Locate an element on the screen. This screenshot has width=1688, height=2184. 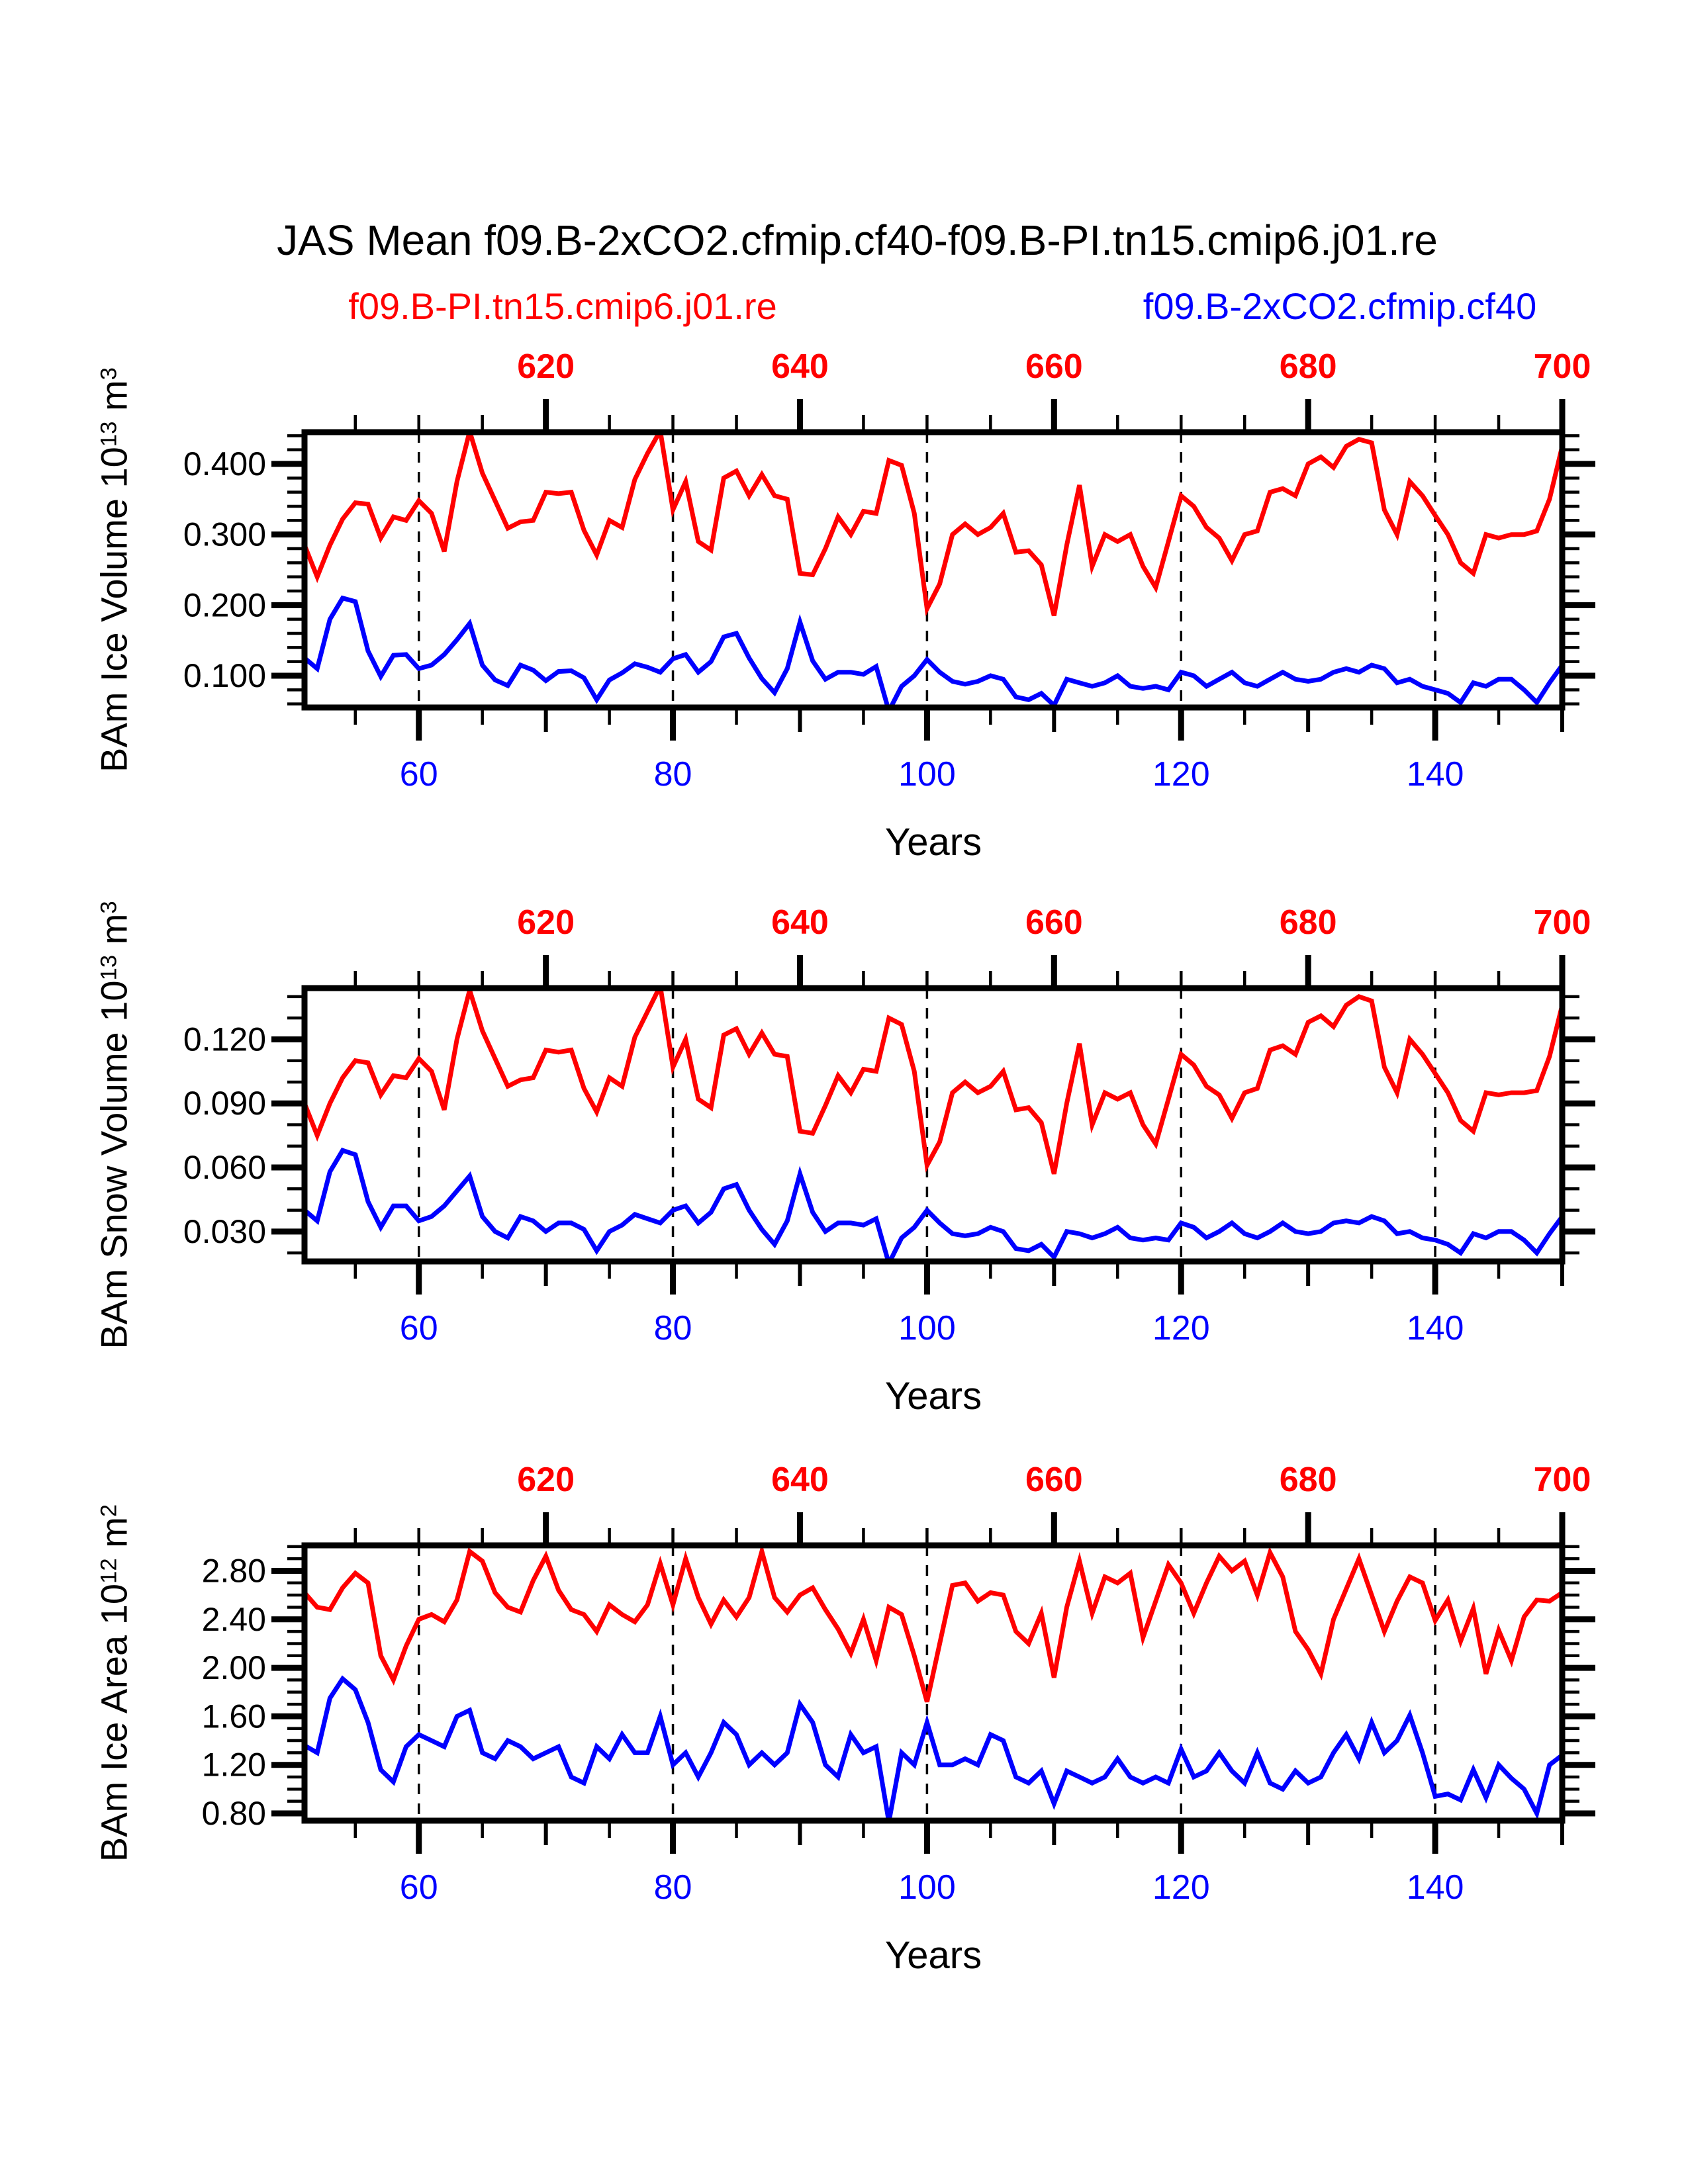
y-tick-label: 0.100 is located at coordinates (224, 675).